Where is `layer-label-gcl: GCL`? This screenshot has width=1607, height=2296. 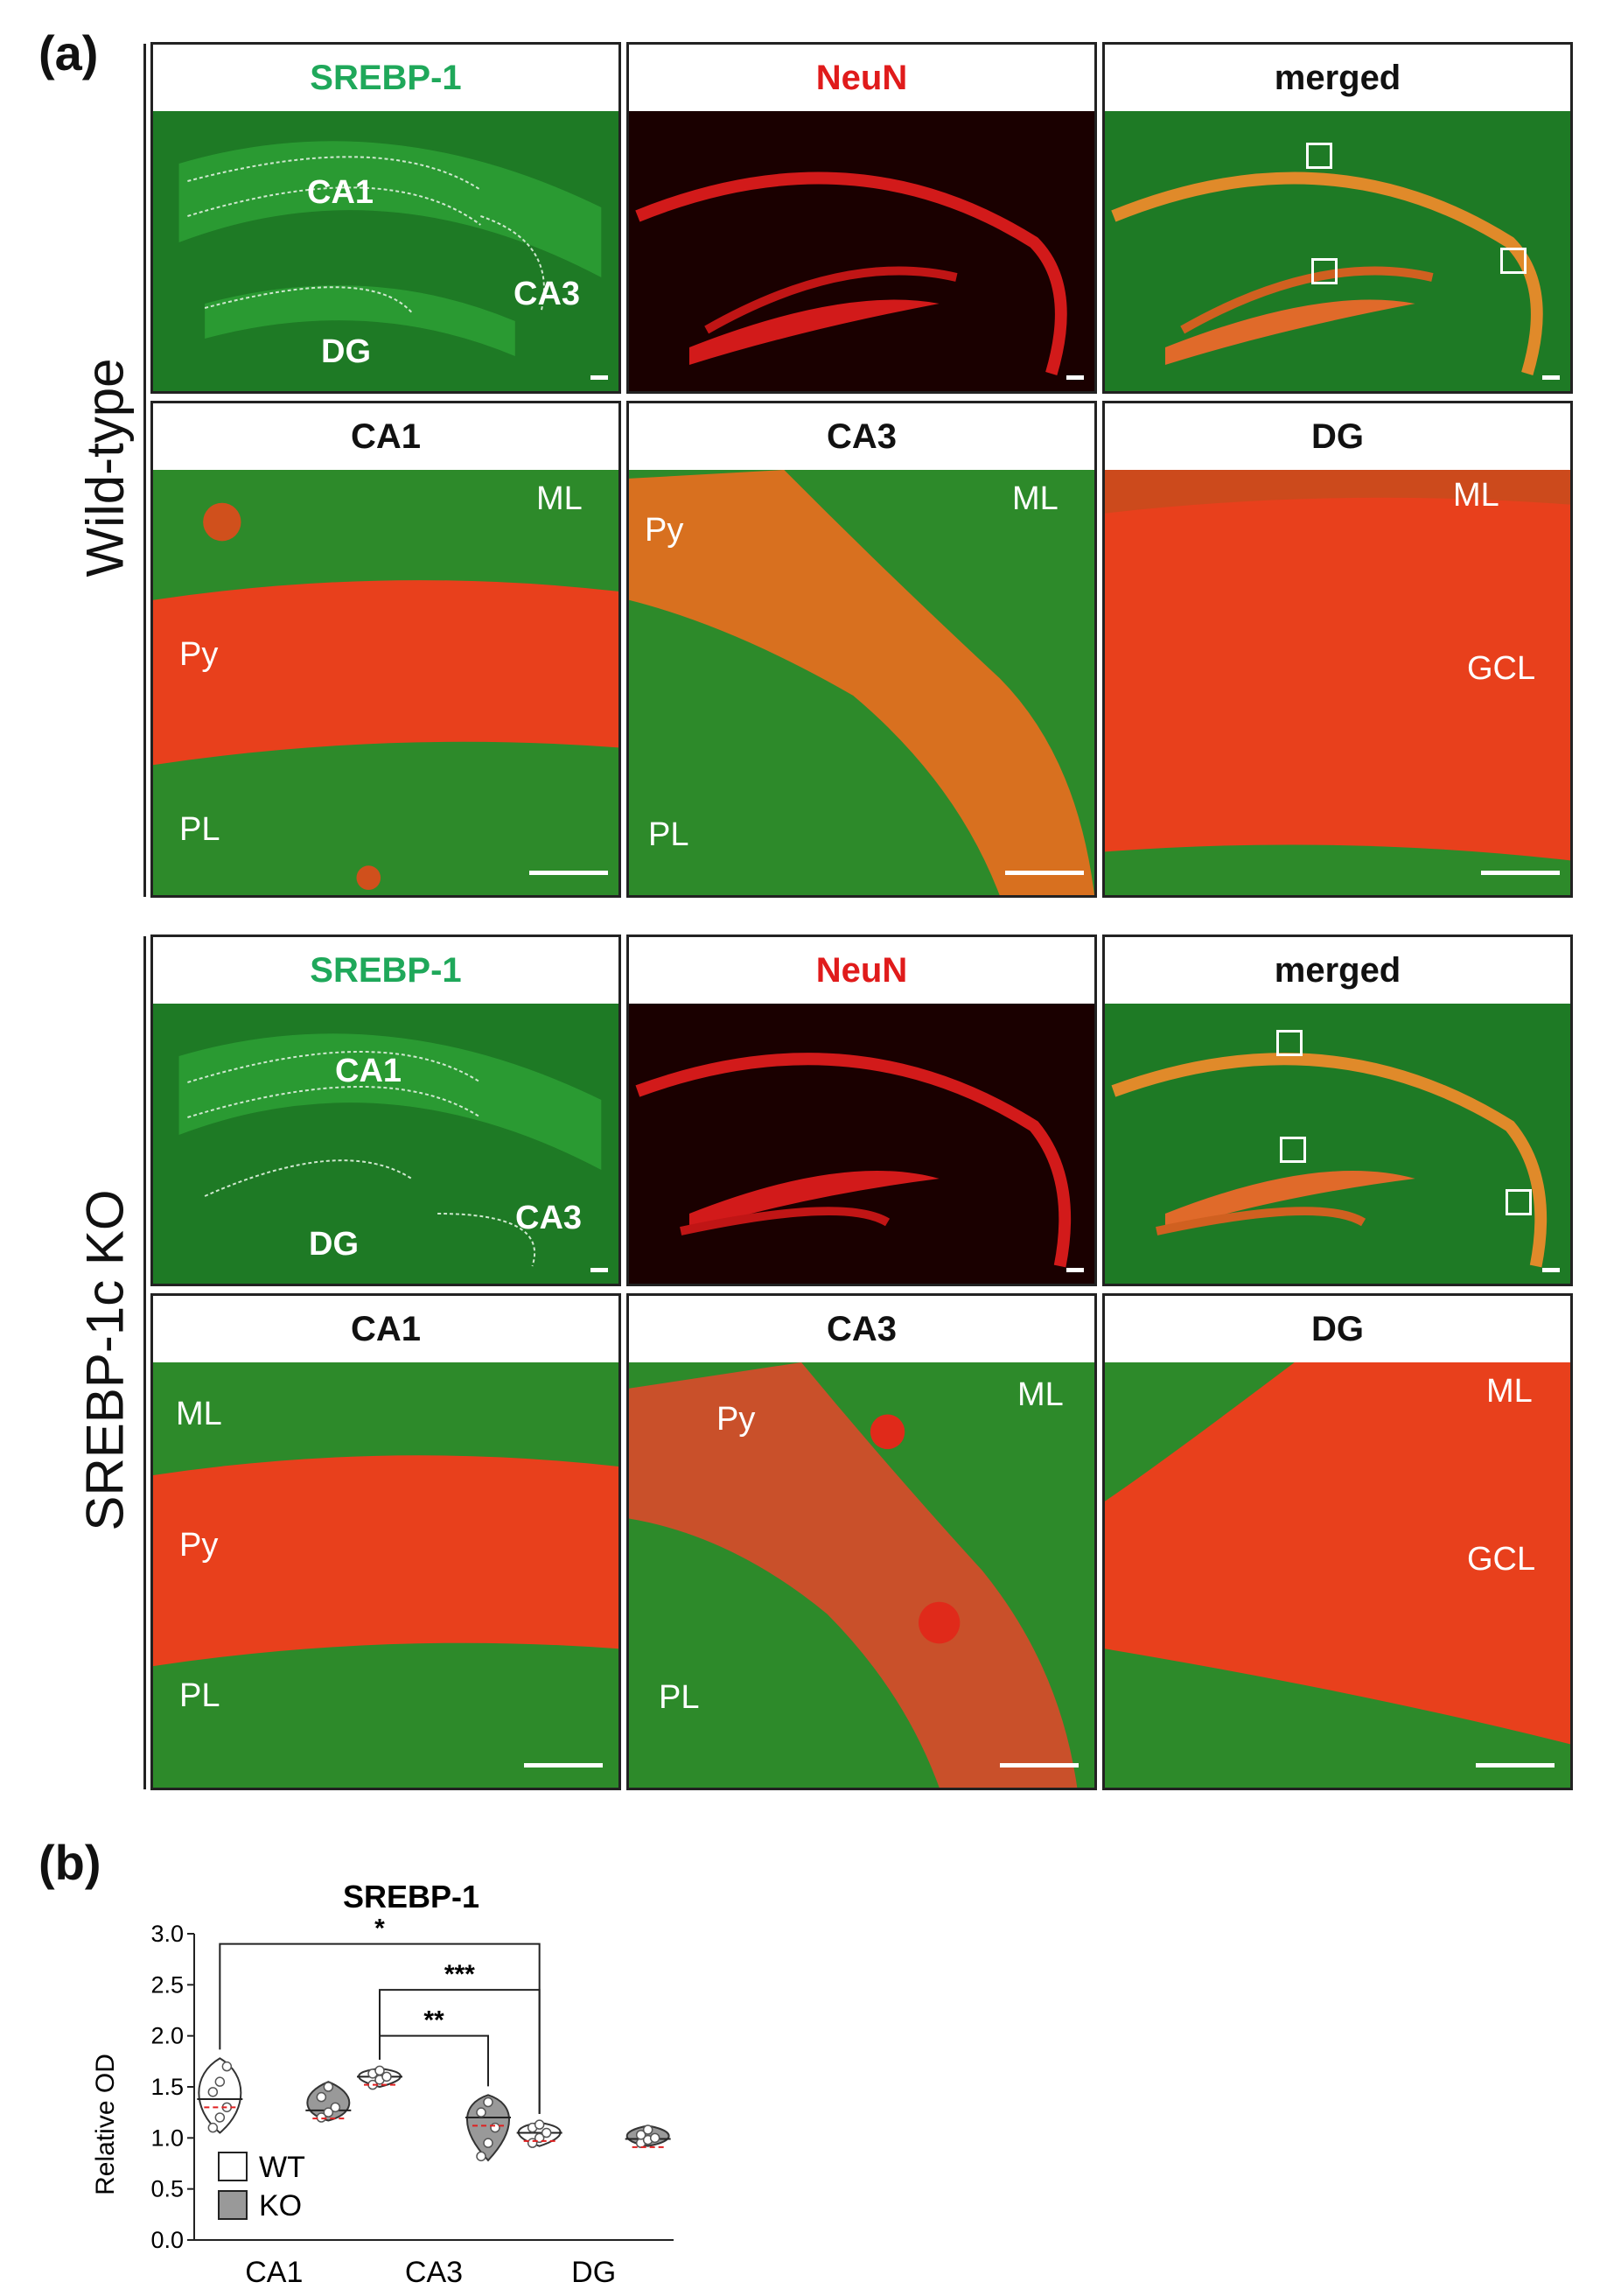
layer-label-gcl: GCL is located at coordinates (1501, 668).